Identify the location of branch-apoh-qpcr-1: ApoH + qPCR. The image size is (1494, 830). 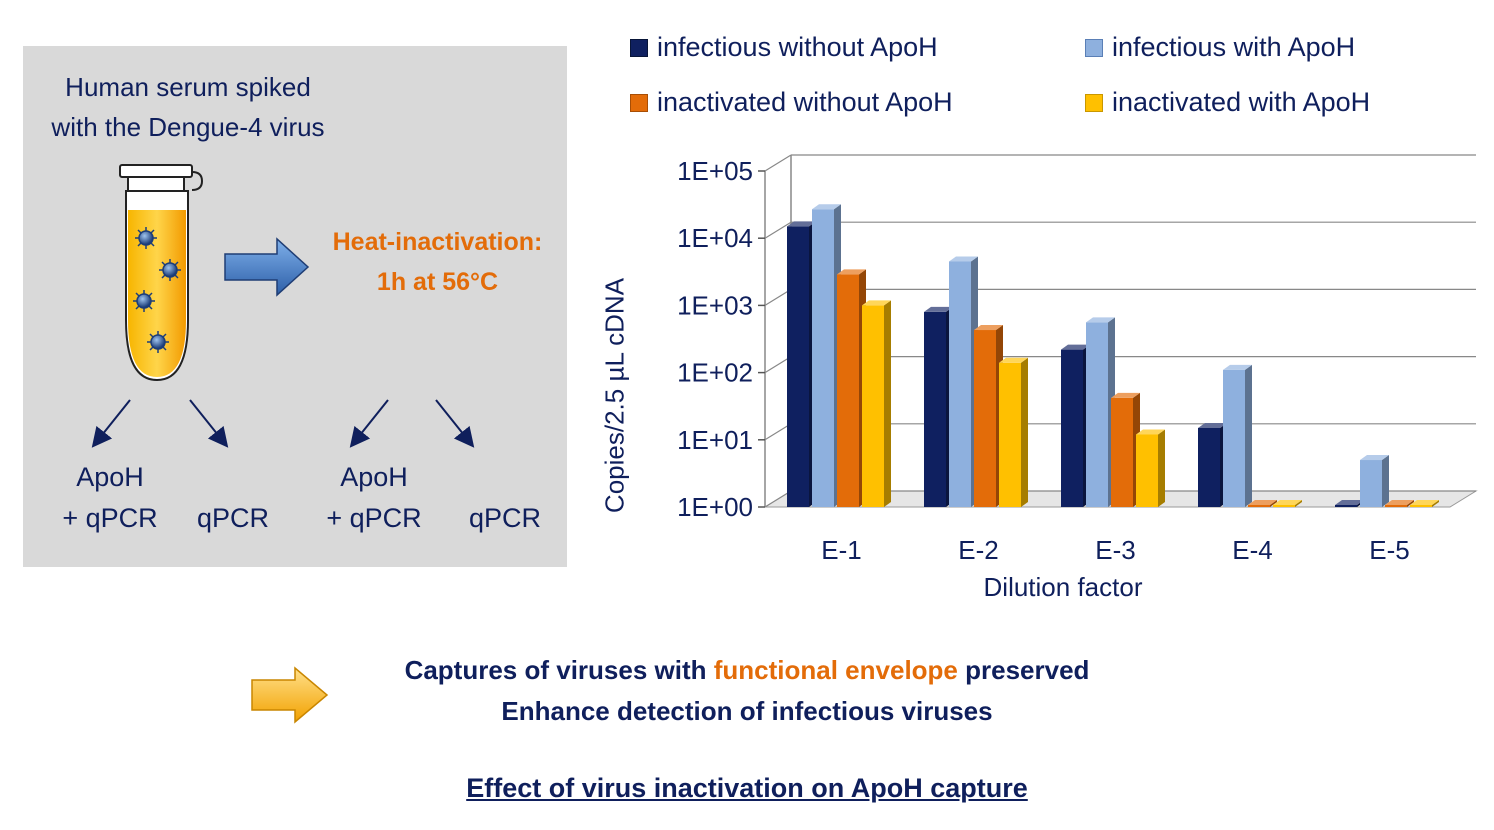
(110, 498).